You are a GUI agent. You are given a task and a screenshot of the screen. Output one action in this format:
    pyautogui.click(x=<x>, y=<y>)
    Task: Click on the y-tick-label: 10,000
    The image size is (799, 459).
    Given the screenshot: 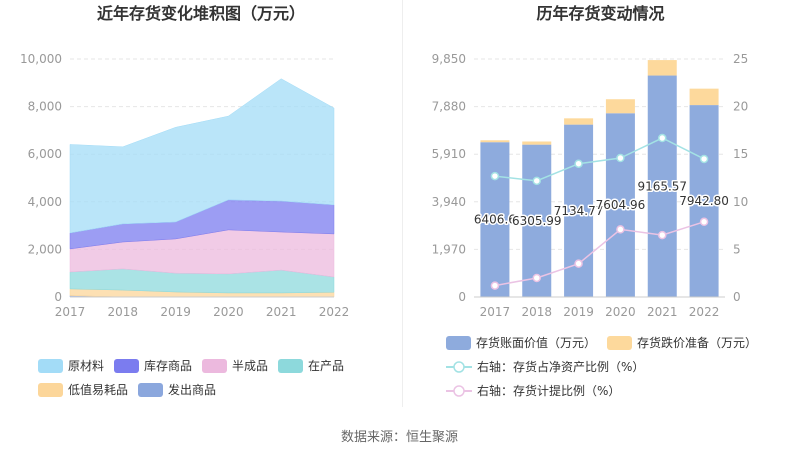 What is the action you would take?
    pyautogui.click(x=41, y=59)
    